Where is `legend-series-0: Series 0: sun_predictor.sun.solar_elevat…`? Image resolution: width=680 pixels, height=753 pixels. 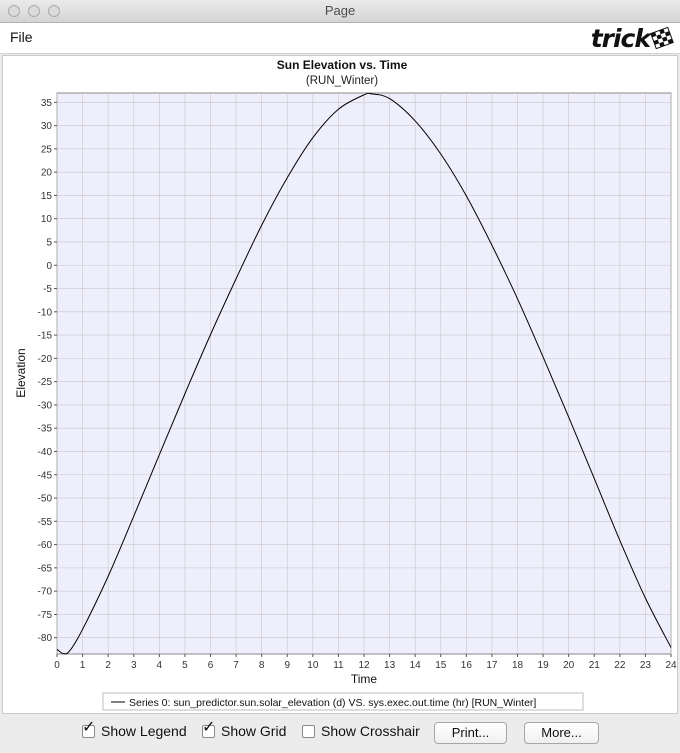 legend-series-0: Series 0: sun_predictor.sun.solar_elevat… is located at coordinates (332, 703).